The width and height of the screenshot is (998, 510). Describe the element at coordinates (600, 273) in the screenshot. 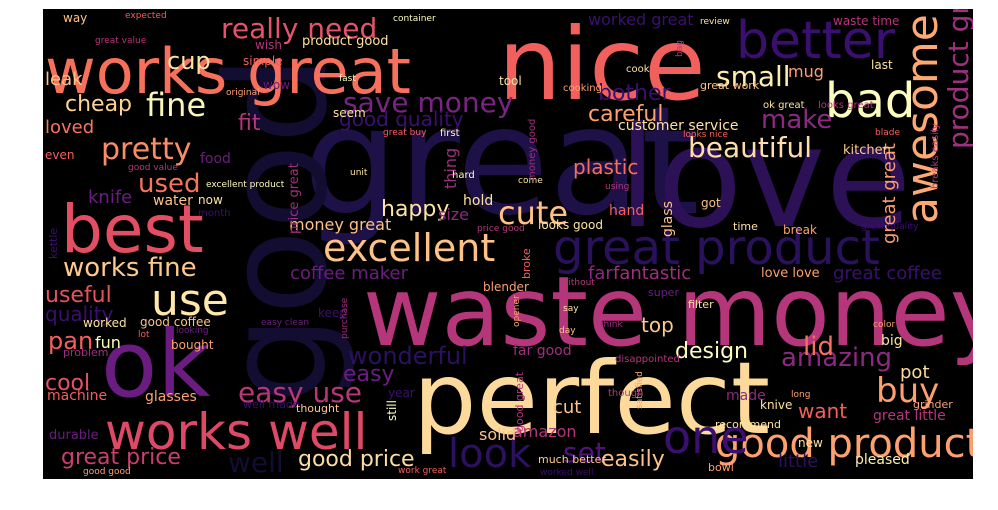

I see `word-far: far` at that location.